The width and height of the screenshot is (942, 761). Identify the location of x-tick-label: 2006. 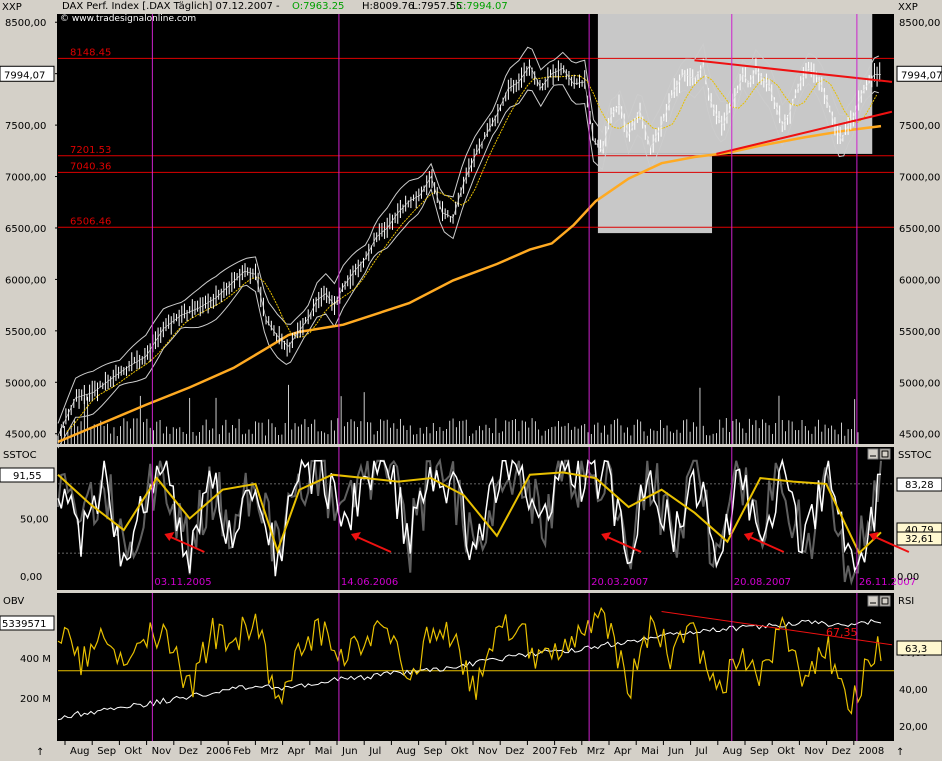
(218, 751).